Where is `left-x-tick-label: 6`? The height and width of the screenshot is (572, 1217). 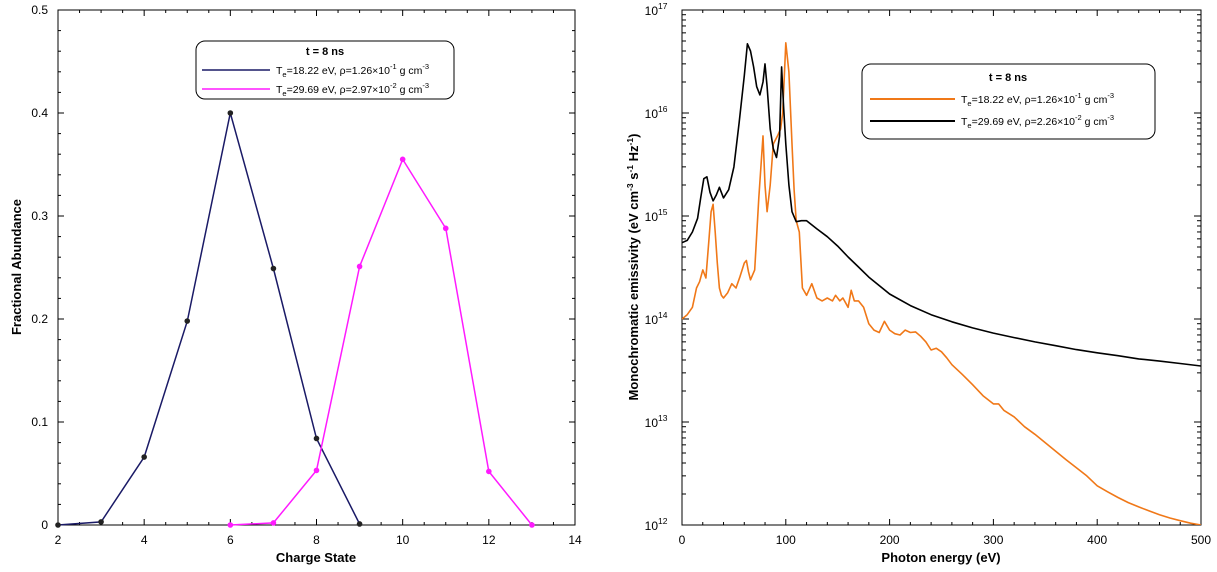 left-x-tick-label: 6 is located at coordinates (230, 540).